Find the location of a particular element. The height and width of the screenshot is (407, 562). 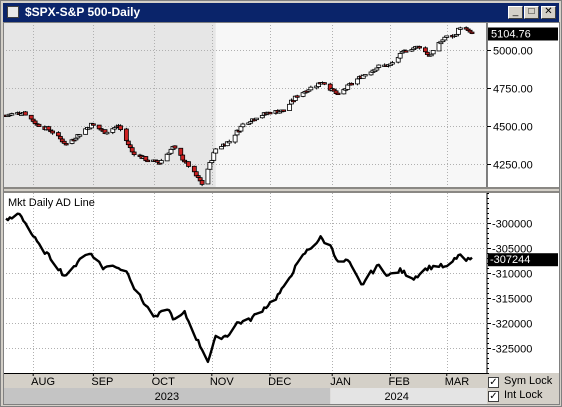

ad-last-value-badge is located at coordinates (523, 260).